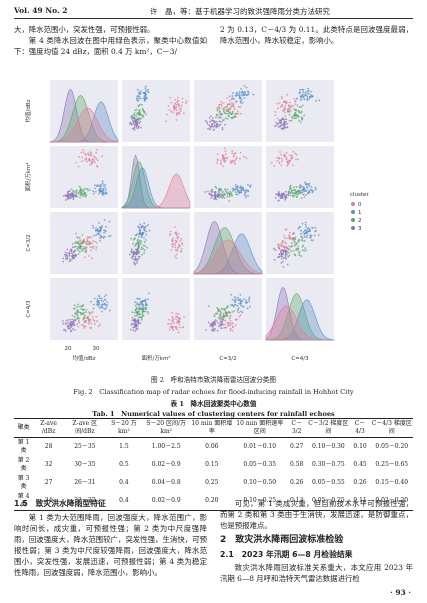  What do you see at coordinates (328, 482) in the screenshot?
I see `table-cell: 0.05－0.55` at bounding box center [328, 482].